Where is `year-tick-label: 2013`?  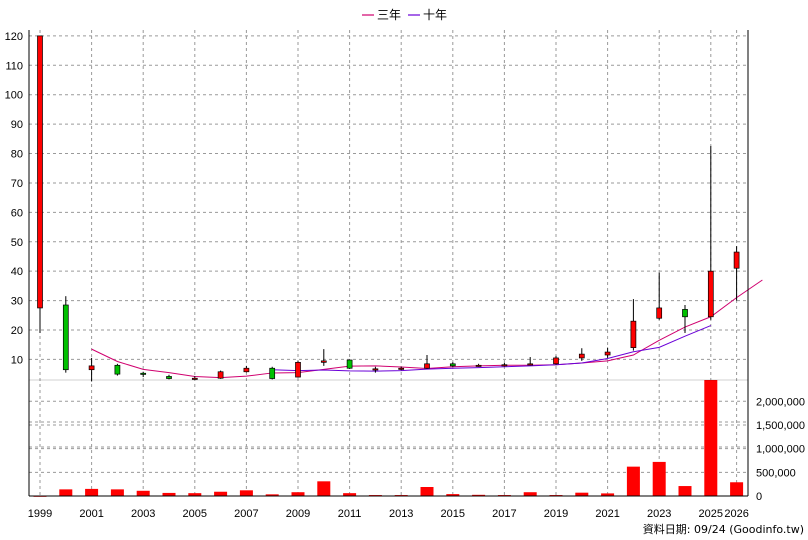 year-tick-label: 2013 is located at coordinates (401, 514).